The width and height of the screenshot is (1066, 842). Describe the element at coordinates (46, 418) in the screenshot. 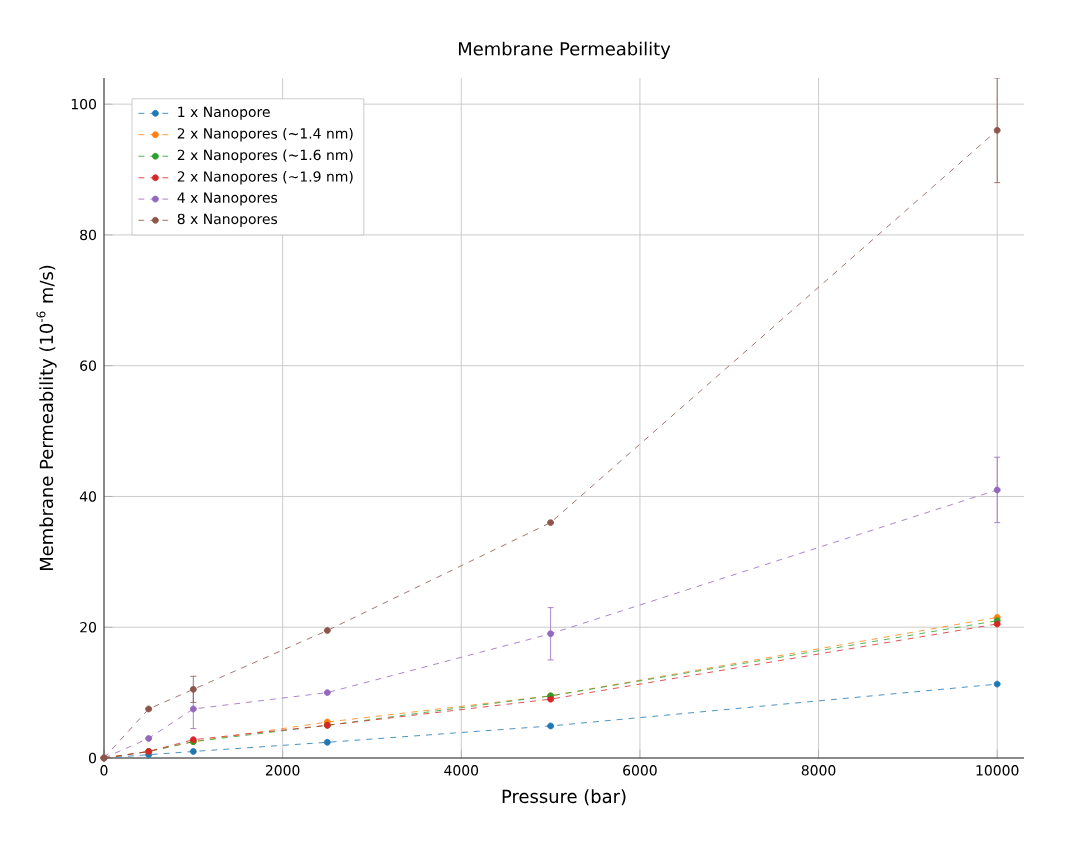

I see `y-axis-title: Membrane Permeability (10$^{-6}$ m/s)` at that location.